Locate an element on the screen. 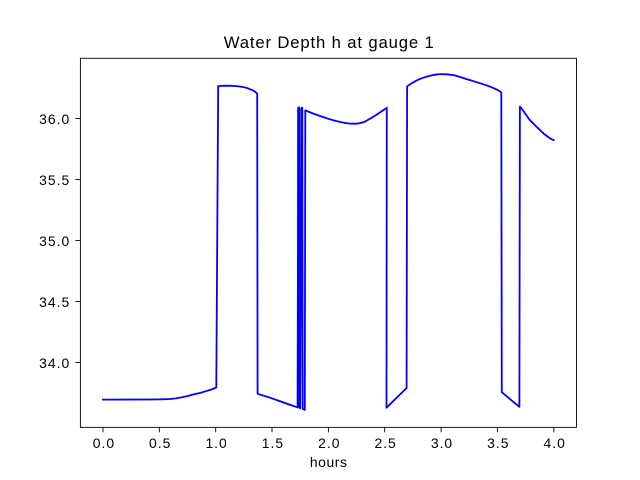  svg-text: 1.0 is located at coordinates (216, 443).